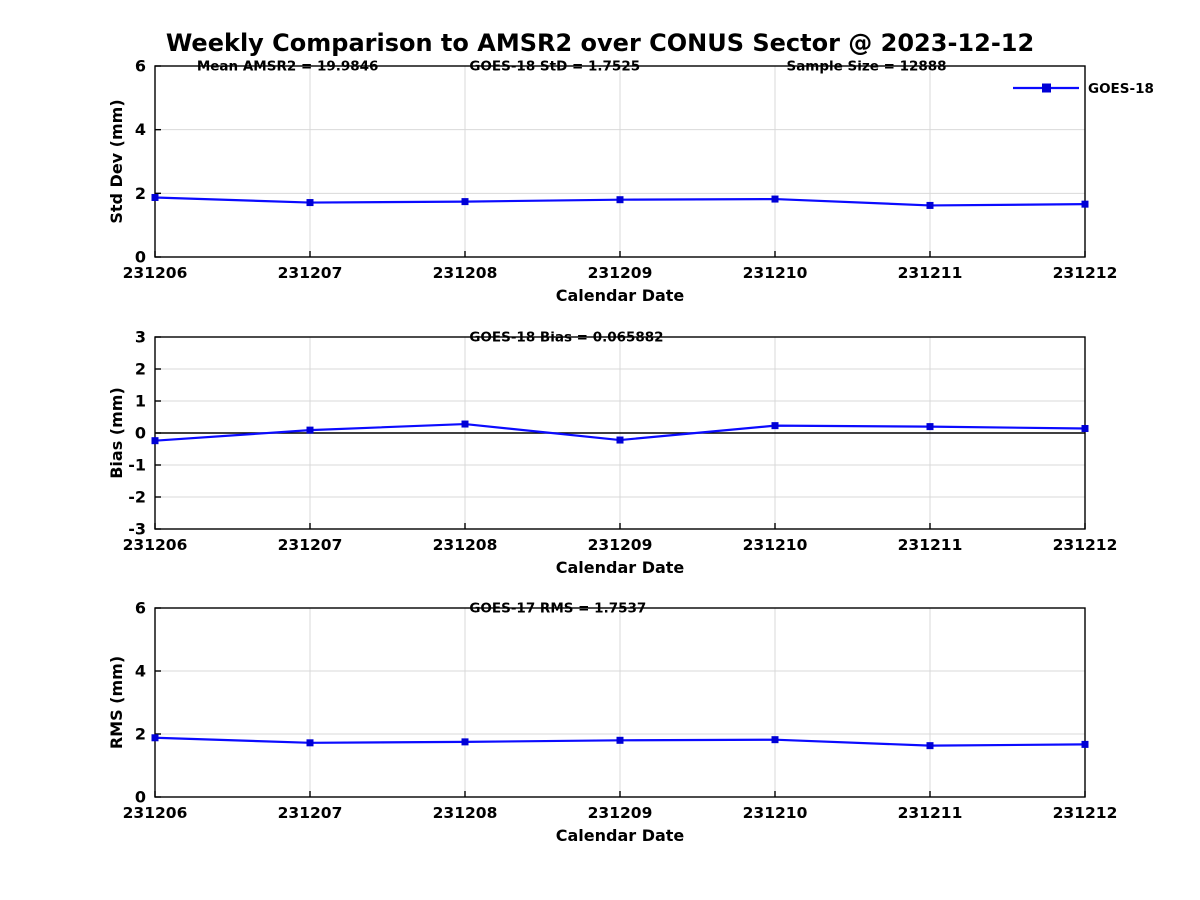 The height and width of the screenshot is (900, 1200). What do you see at coordinates (554, 67) in the screenshot?
I see `annotation-std-dev: GOES-18 StD = 1.7525` at bounding box center [554, 67].